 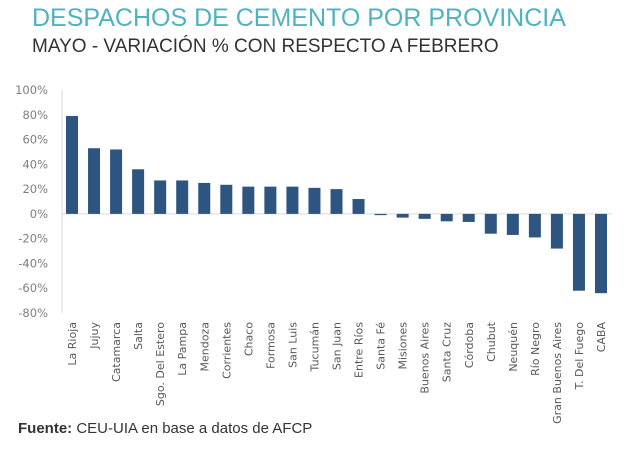 What do you see at coordinates (535, 349) in the screenshot?
I see `x-tick-label: Río Negro` at bounding box center [535, 349].